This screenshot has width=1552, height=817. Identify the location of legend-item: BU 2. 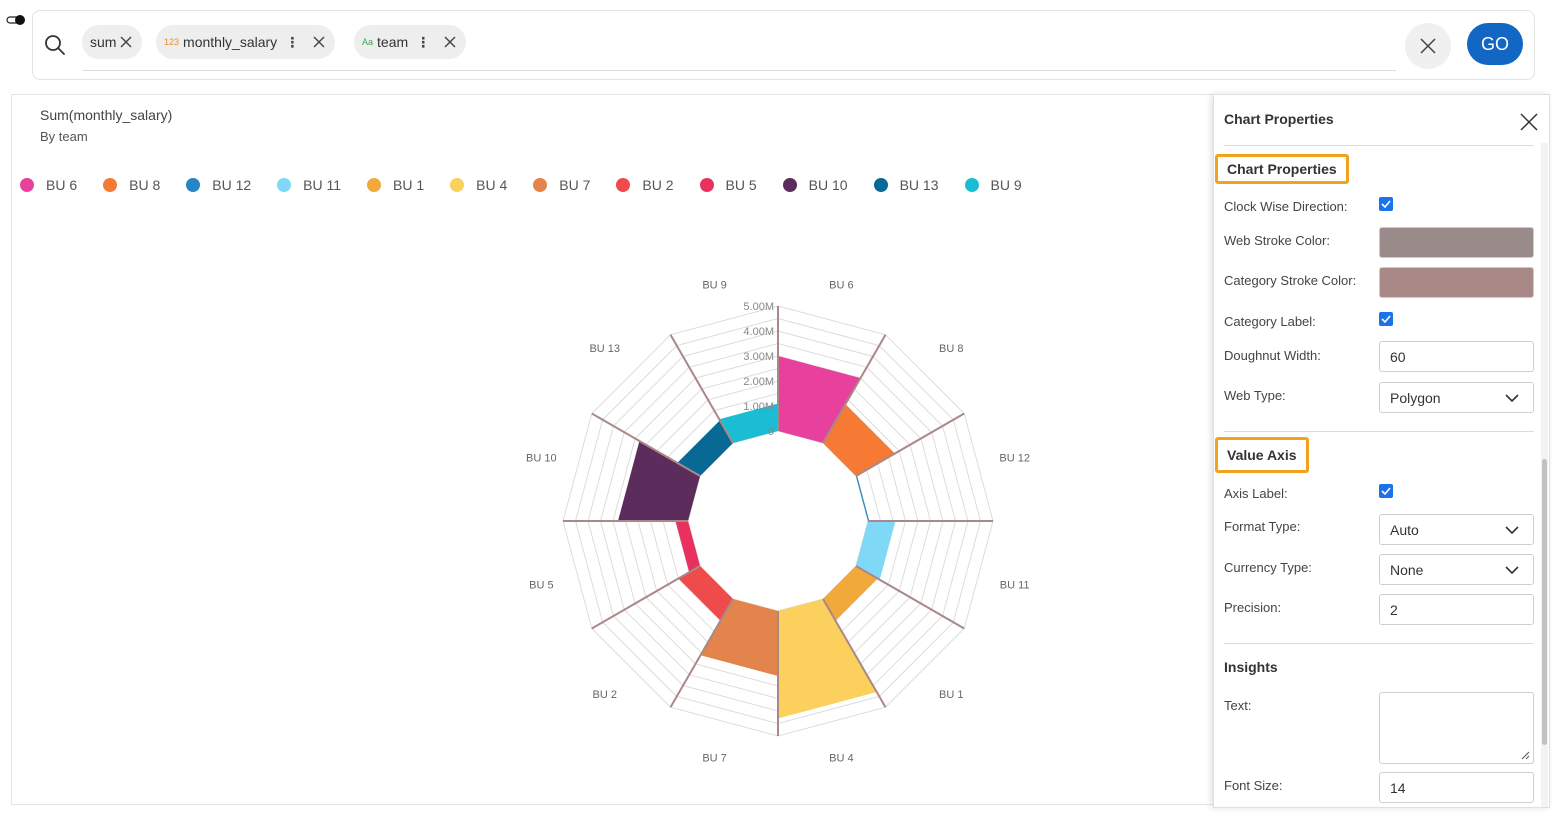
(645, 185).